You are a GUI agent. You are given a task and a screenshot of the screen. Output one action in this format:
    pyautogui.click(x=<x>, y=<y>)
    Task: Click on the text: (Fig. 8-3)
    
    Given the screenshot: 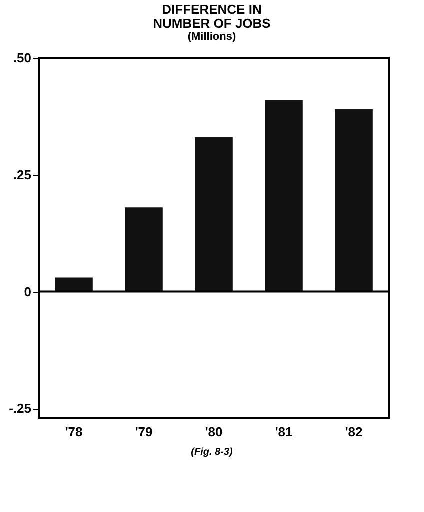 What is the action you would take?
    pyautogui.click(x=212, y=452)
    